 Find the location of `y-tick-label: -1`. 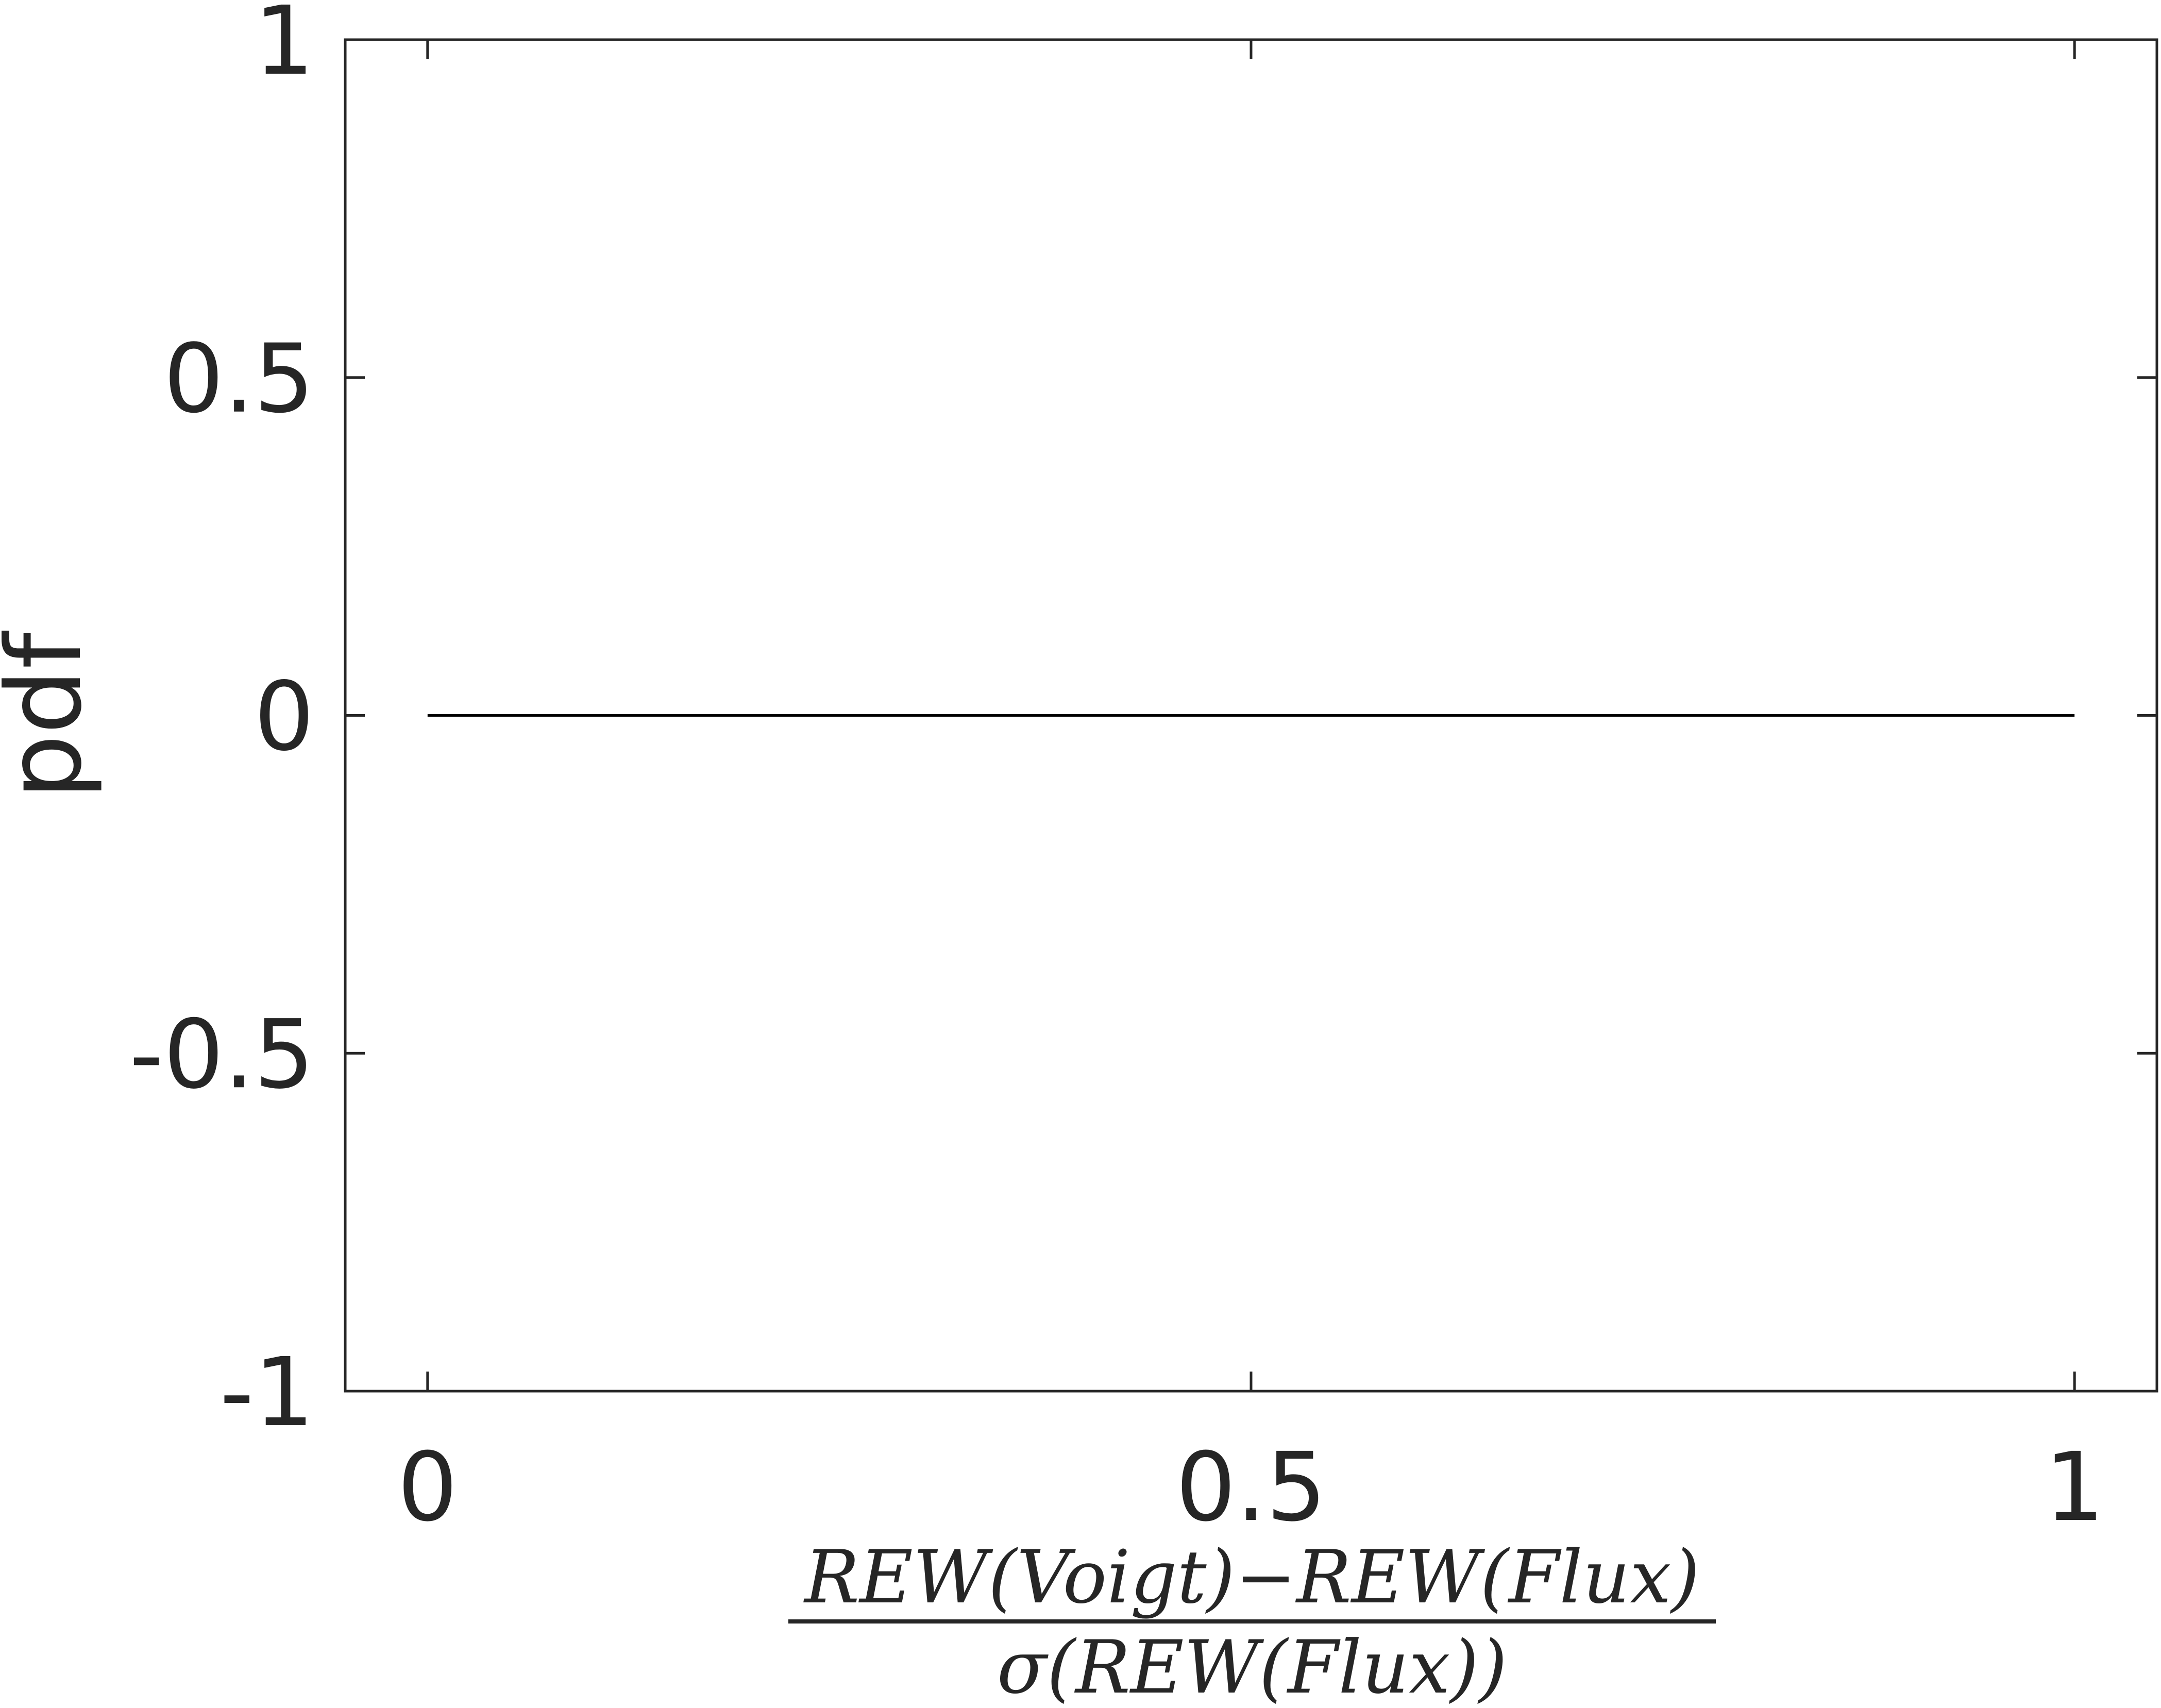

y-tick-label: -1 is located at coordinates (267, 1393).